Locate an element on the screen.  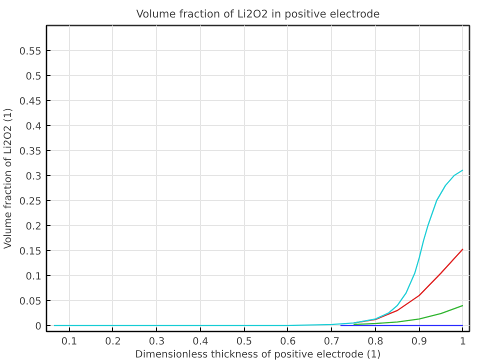
y-tick-label: 0 is located at coordinates (38, 327).